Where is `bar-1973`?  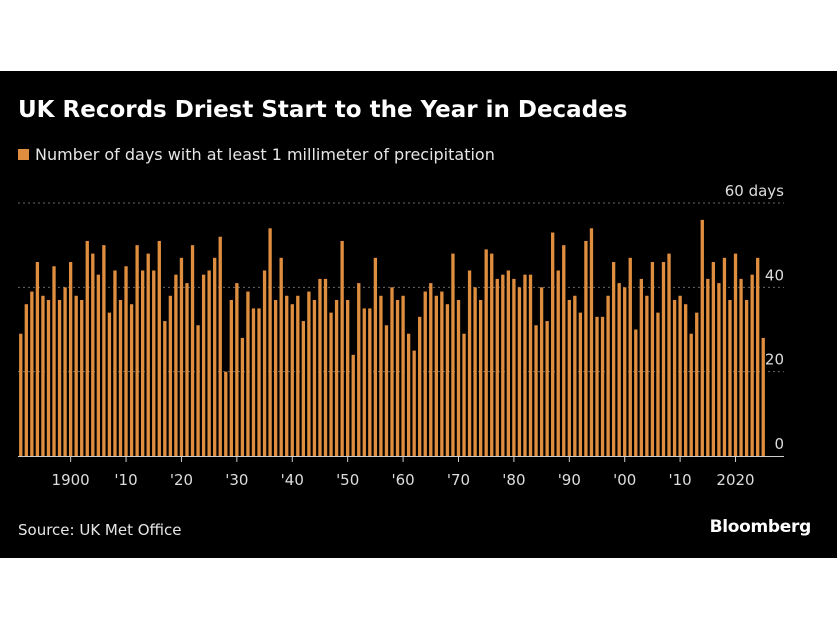
bar-1973 is located at coordinates (475, 371).